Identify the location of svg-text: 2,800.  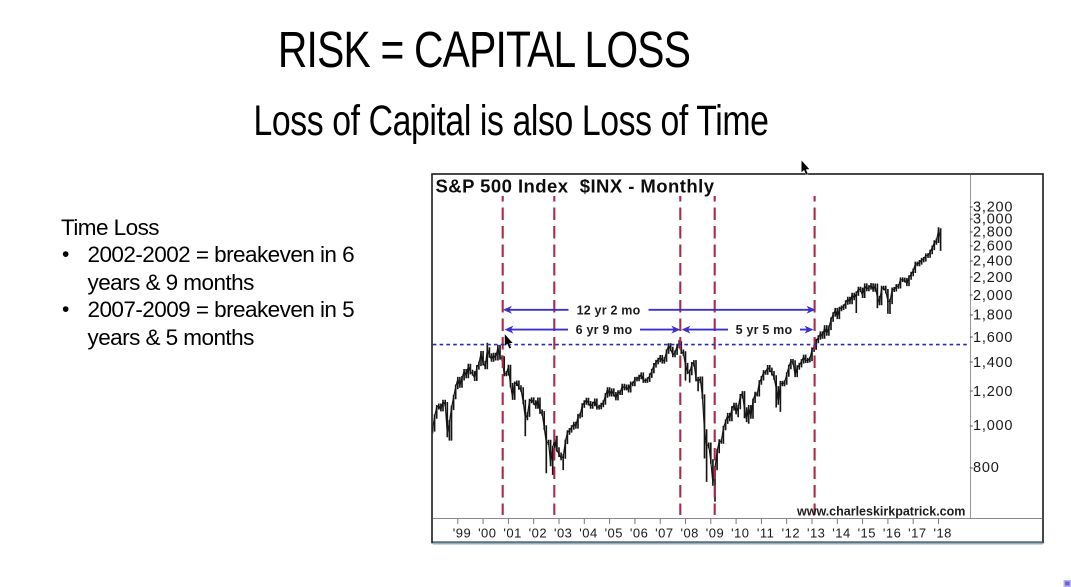
(993, 233).